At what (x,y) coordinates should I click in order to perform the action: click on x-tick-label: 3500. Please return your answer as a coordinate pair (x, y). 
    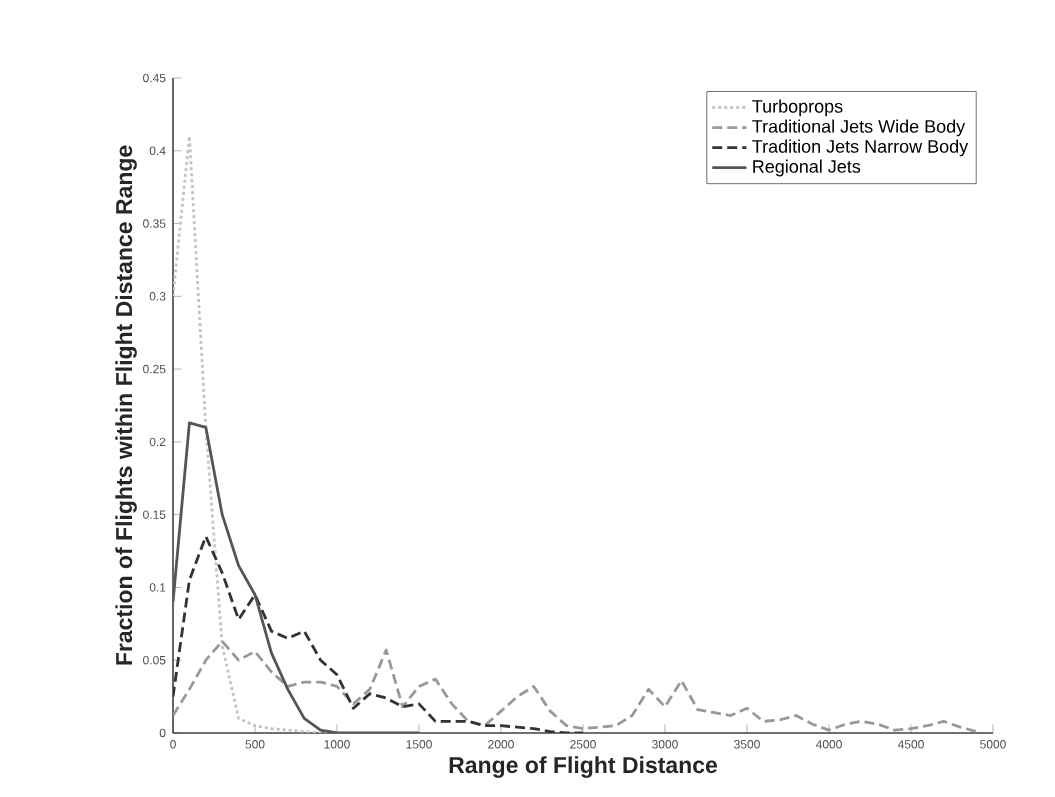
    Looking at the image, I should click on (747, 744).